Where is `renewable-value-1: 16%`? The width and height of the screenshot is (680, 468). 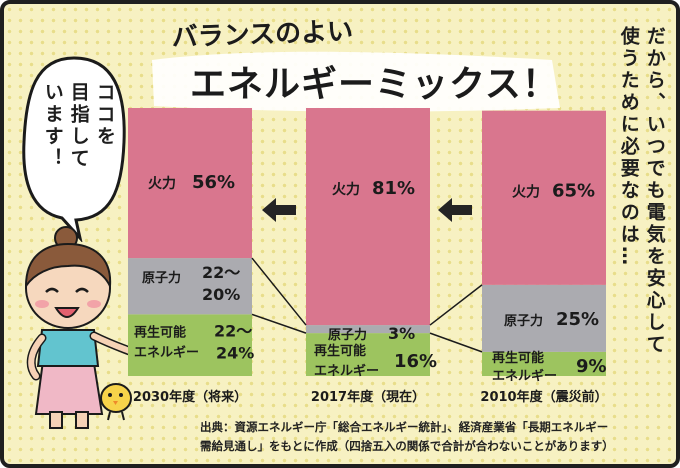 renewable-value-1: 16% is located at coordinates (415, 361).